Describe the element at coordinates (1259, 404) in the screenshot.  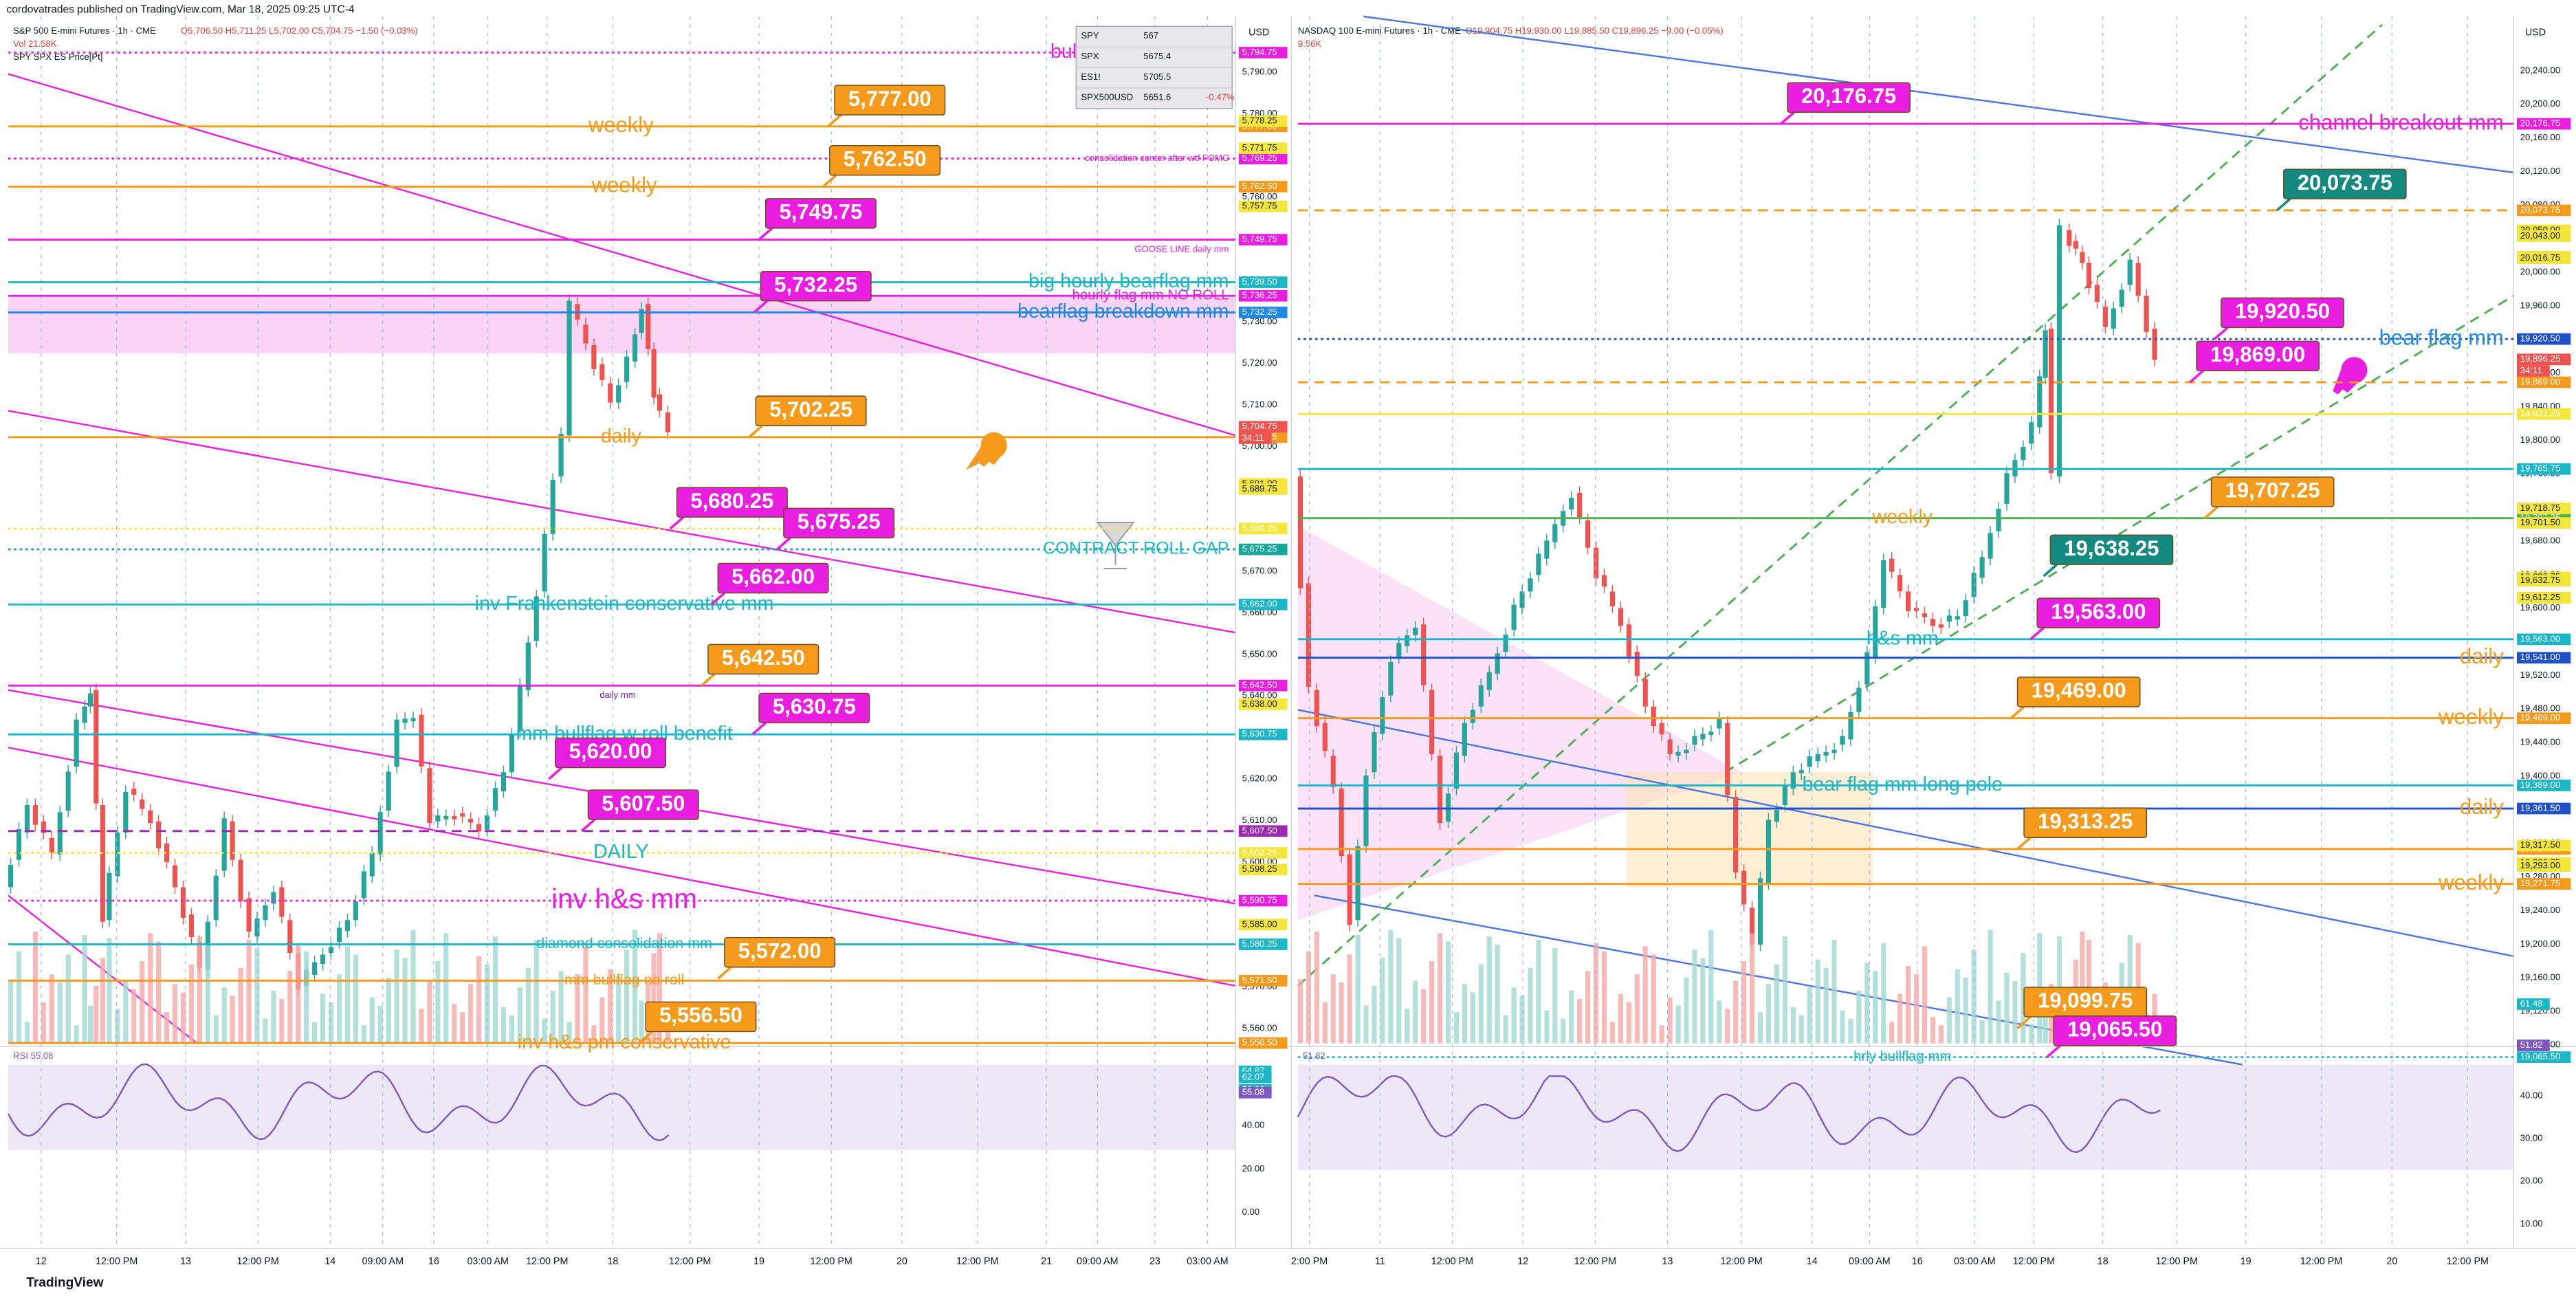
I see `y-tick-label: 5,710.00` at that location.